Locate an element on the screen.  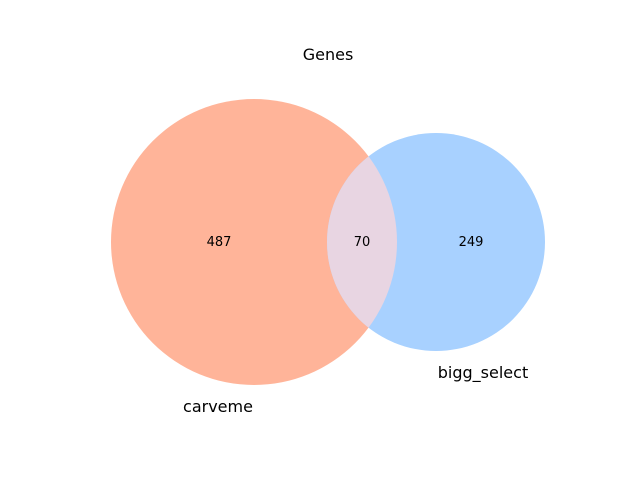
bigg-select-label: bigg_select is located at coordinates (483, 373).